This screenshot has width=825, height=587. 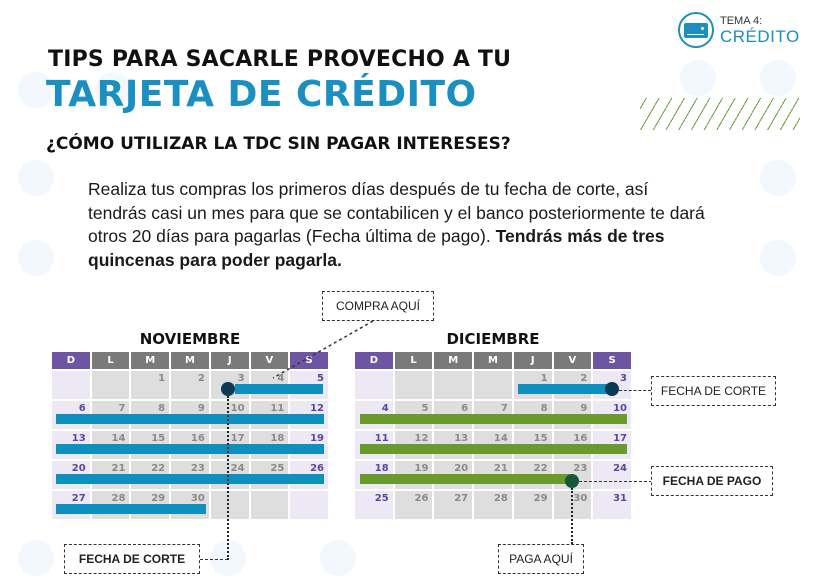 I want to click on calendar-day-cell: 27, so click(x=453, y=505).